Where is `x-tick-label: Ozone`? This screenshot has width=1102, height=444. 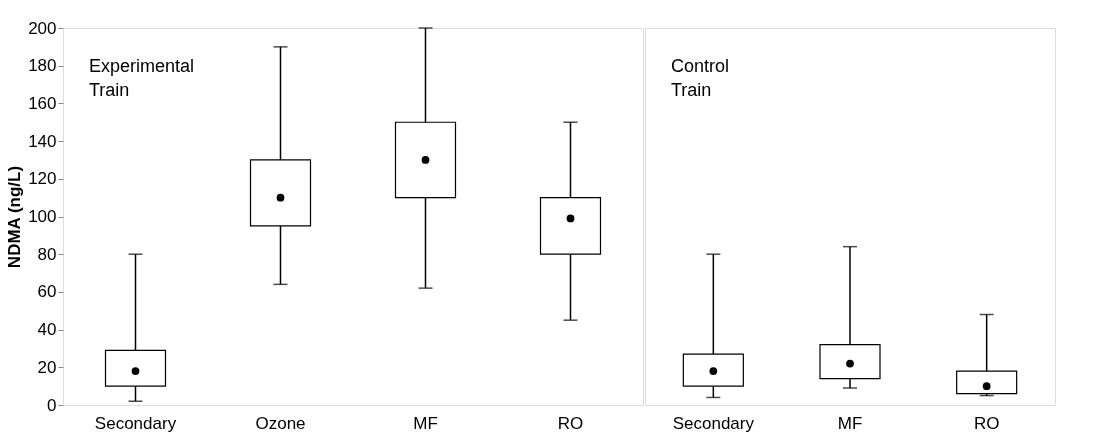 x-tick-label: Ozone is located at coordinates (280, 423).